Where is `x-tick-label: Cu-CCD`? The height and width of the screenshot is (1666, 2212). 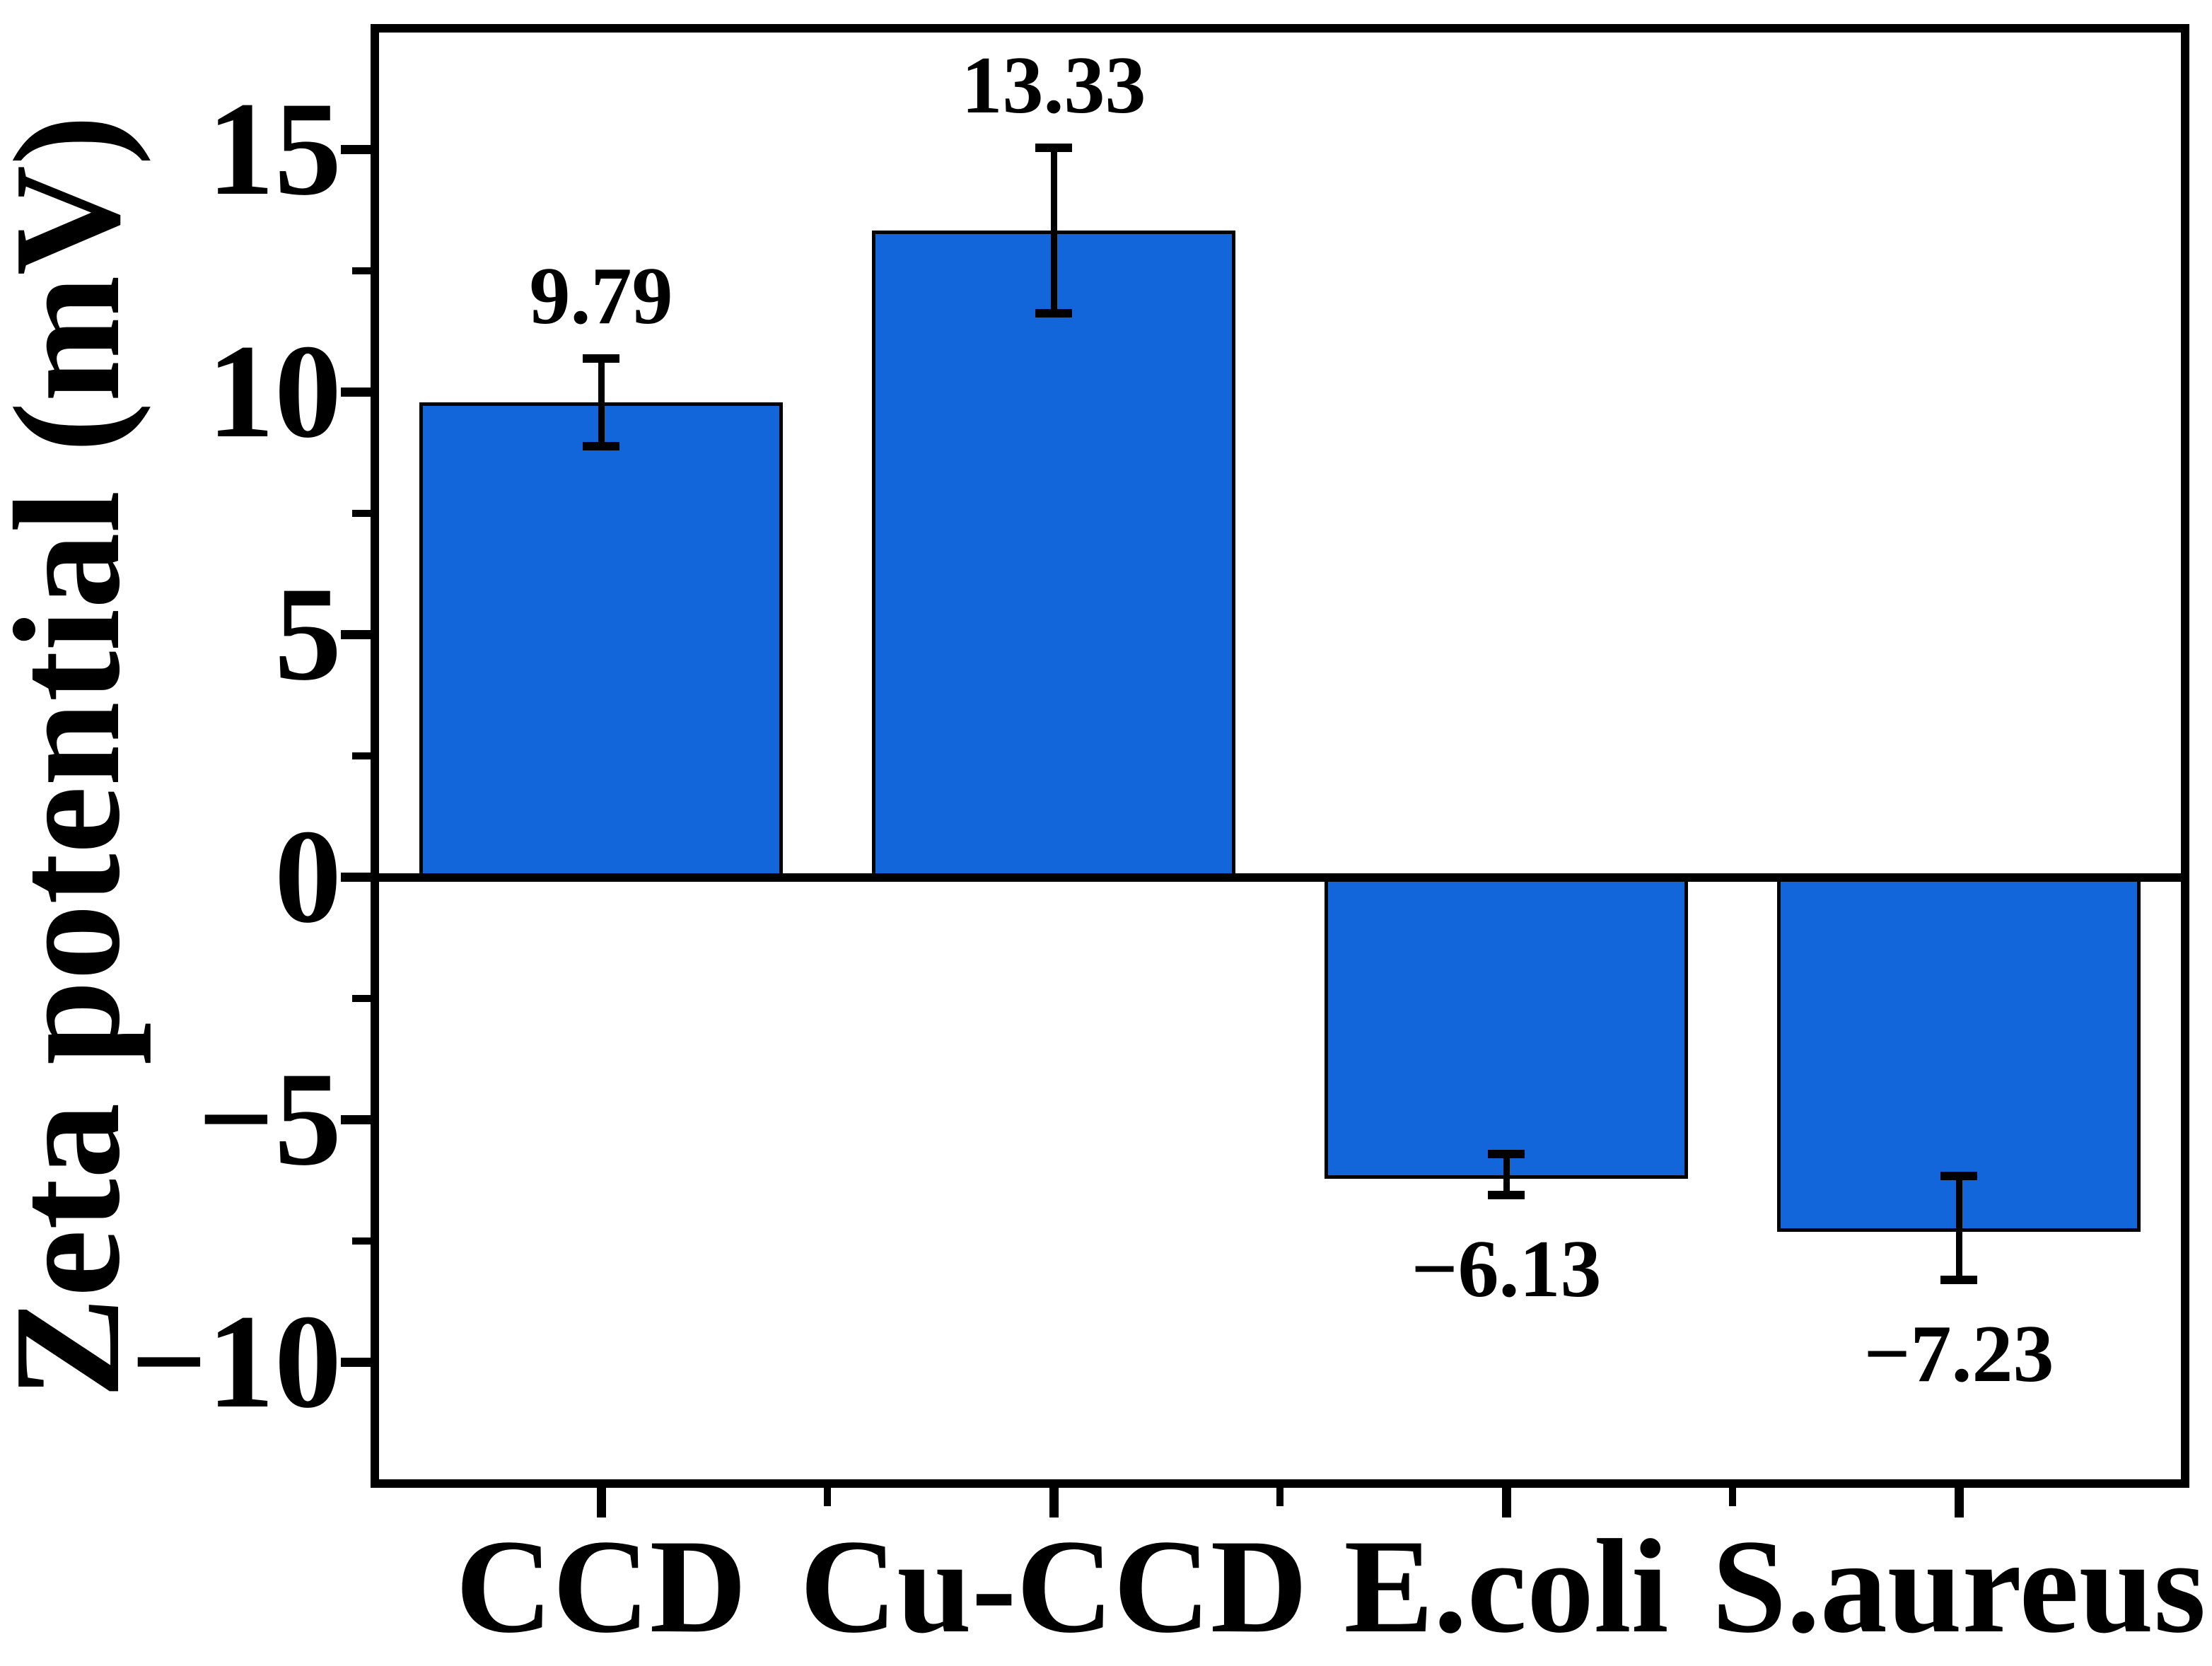
x-tick-label: Cu-CCD is located at coordinates (1054, 1587).